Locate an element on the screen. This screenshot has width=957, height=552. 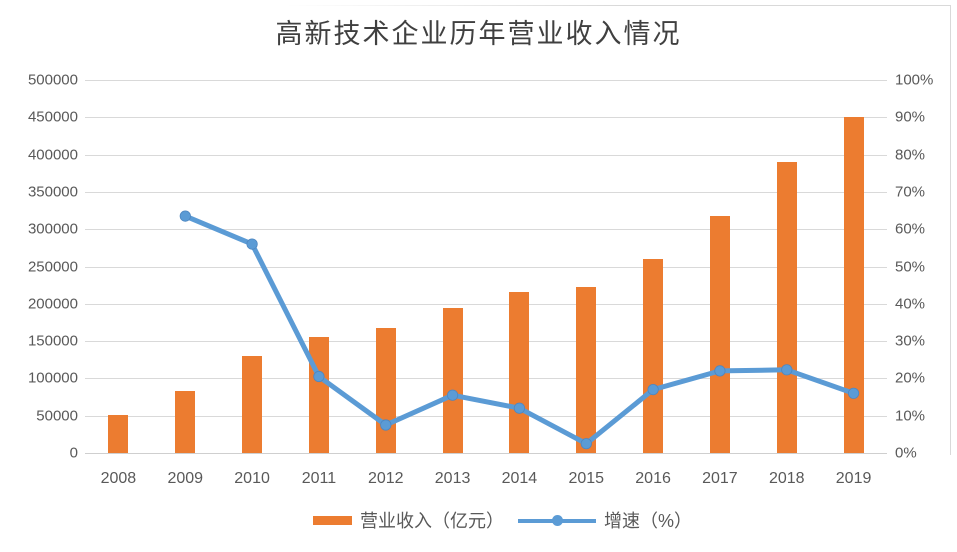
revenue-bar-2010 is located at coordinates (252, 404).